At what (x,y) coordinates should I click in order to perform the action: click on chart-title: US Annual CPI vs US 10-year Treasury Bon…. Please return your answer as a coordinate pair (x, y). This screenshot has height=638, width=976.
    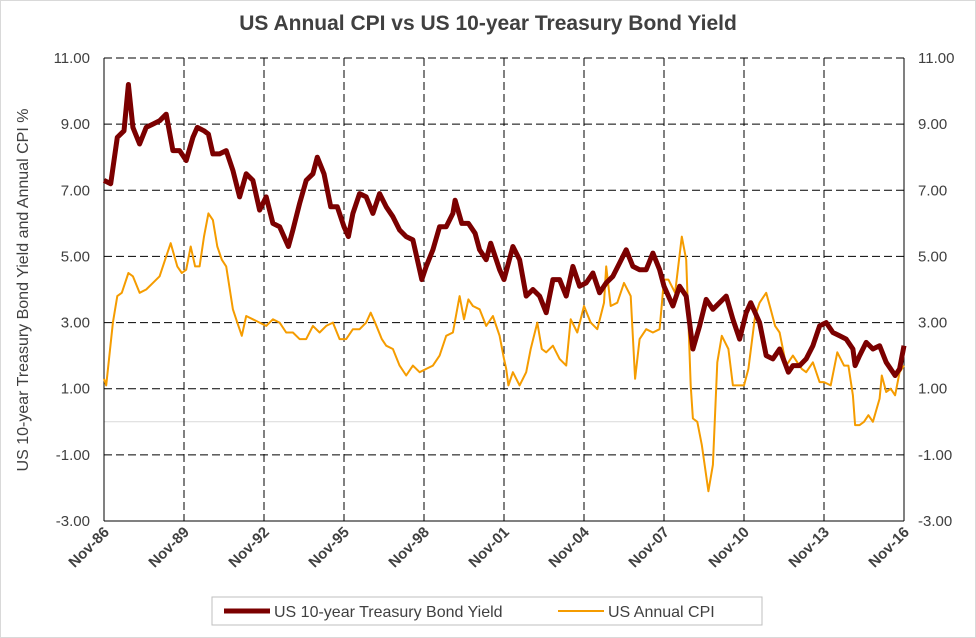
    Looking at the image, I should click on (488, 23).